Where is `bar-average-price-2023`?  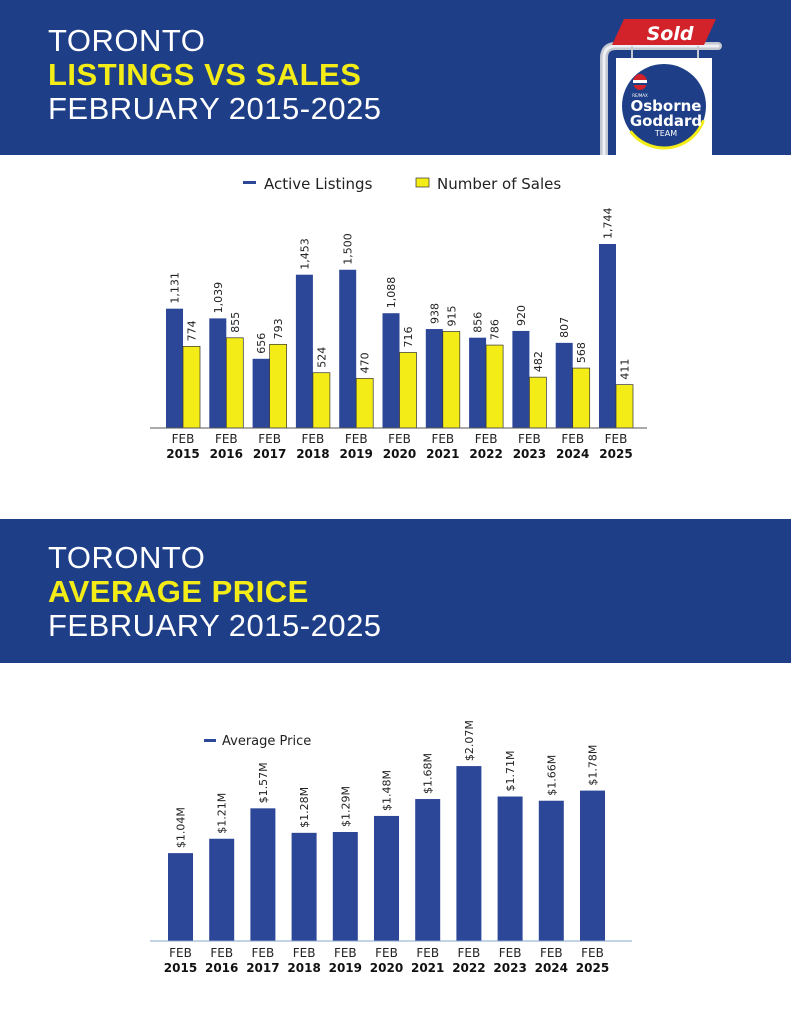 bar-average-price-2023 is located at coordinates (510, 868).